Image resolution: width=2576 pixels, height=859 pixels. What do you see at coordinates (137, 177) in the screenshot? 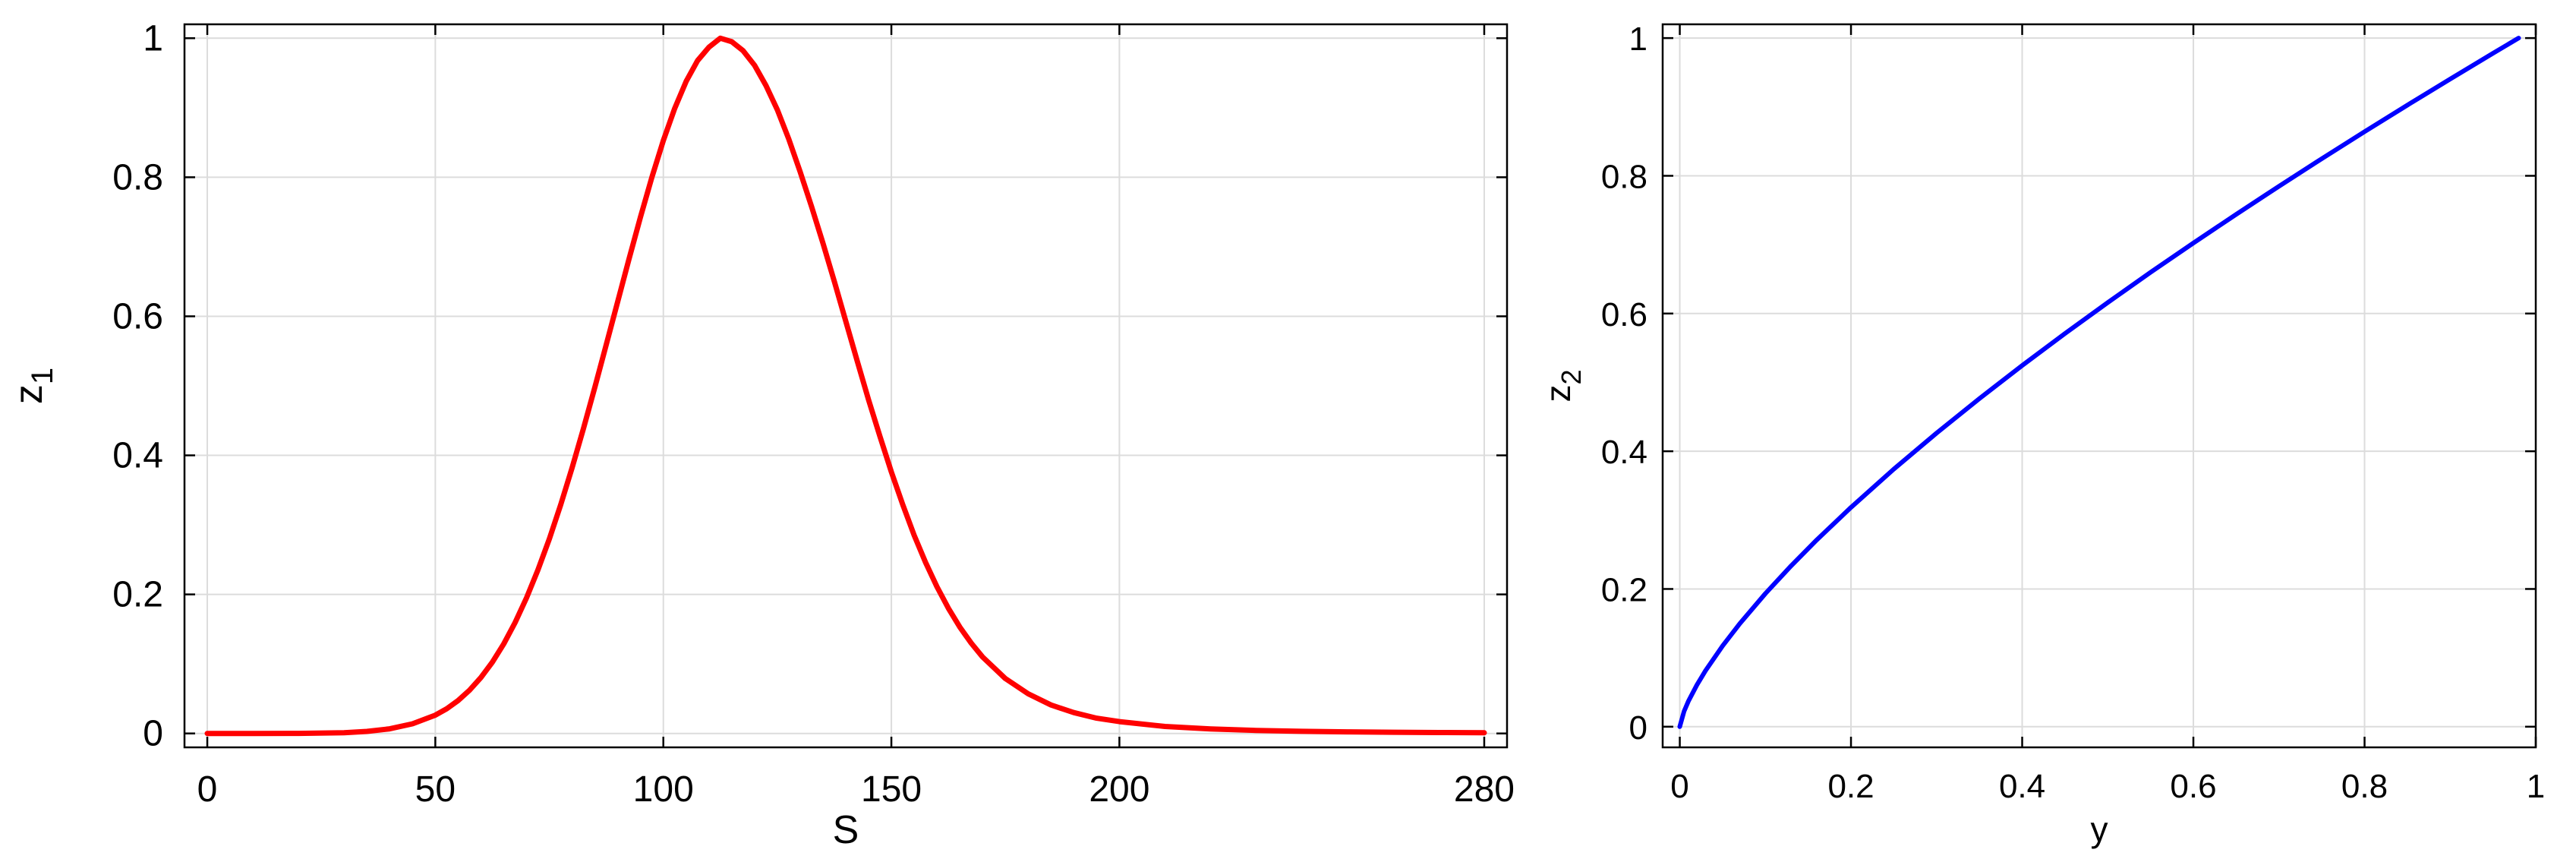
I see `left-y-tick-label: 0.8` at bounding box center [137, 177].